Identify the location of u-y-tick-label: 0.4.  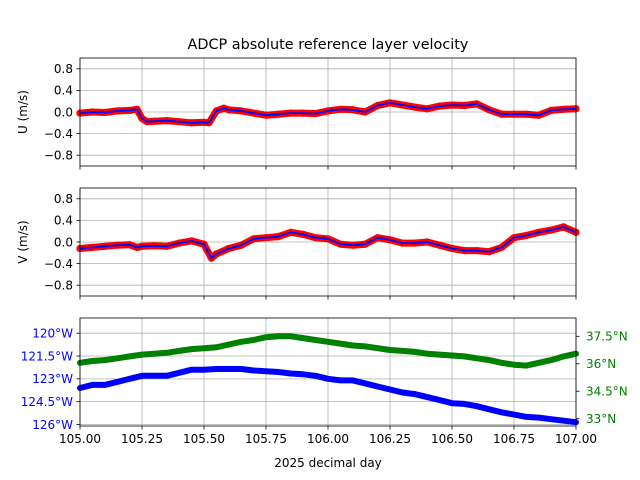
(63, 91).